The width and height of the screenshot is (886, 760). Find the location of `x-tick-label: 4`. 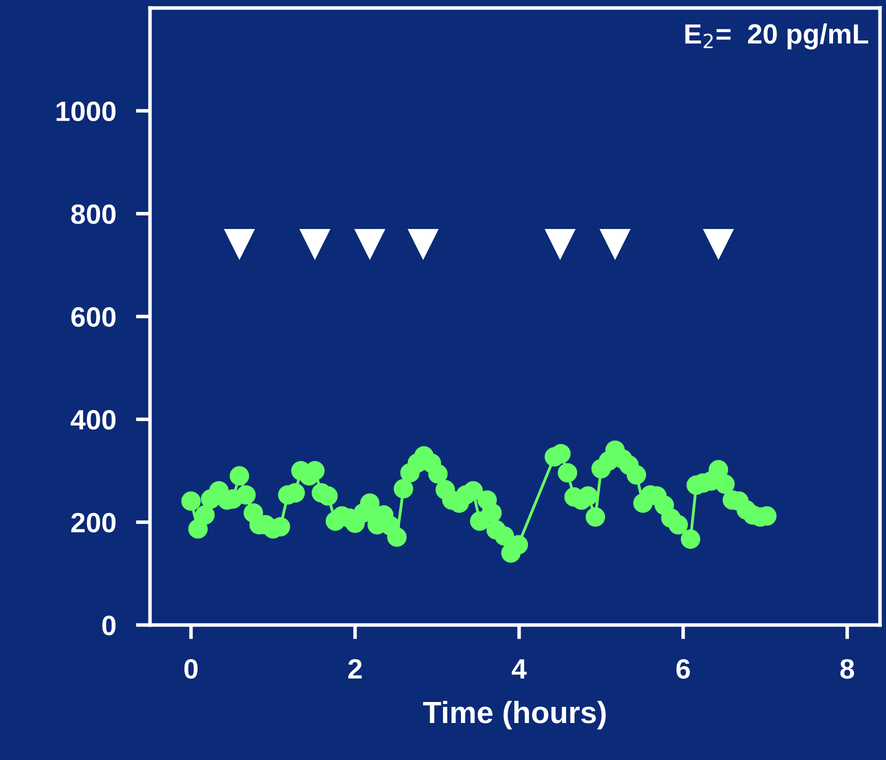

x-tick-label: 4 is located at coordinates (519, 668).